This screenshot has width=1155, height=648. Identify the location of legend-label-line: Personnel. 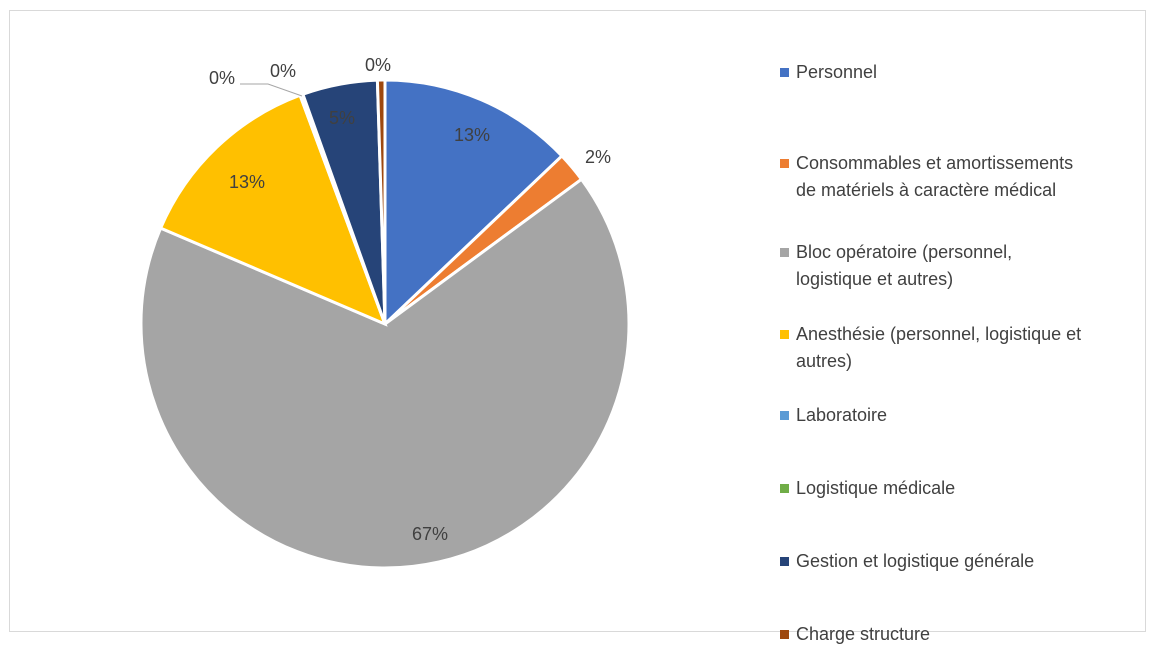
(837, 72).